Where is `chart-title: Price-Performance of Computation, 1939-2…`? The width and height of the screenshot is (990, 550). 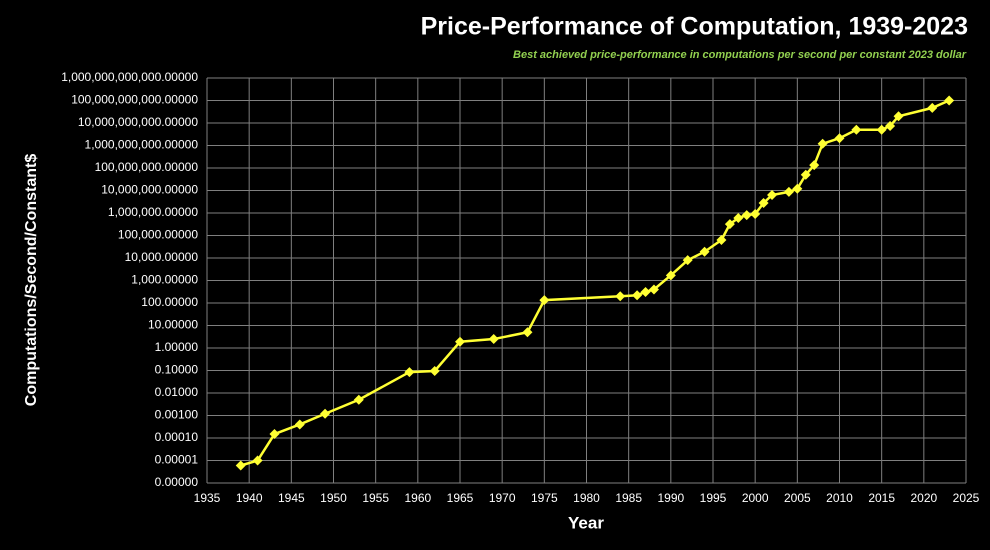 chart-title: Price-Performance of Computation, 1939-2… is located at coordinates (694, 27).